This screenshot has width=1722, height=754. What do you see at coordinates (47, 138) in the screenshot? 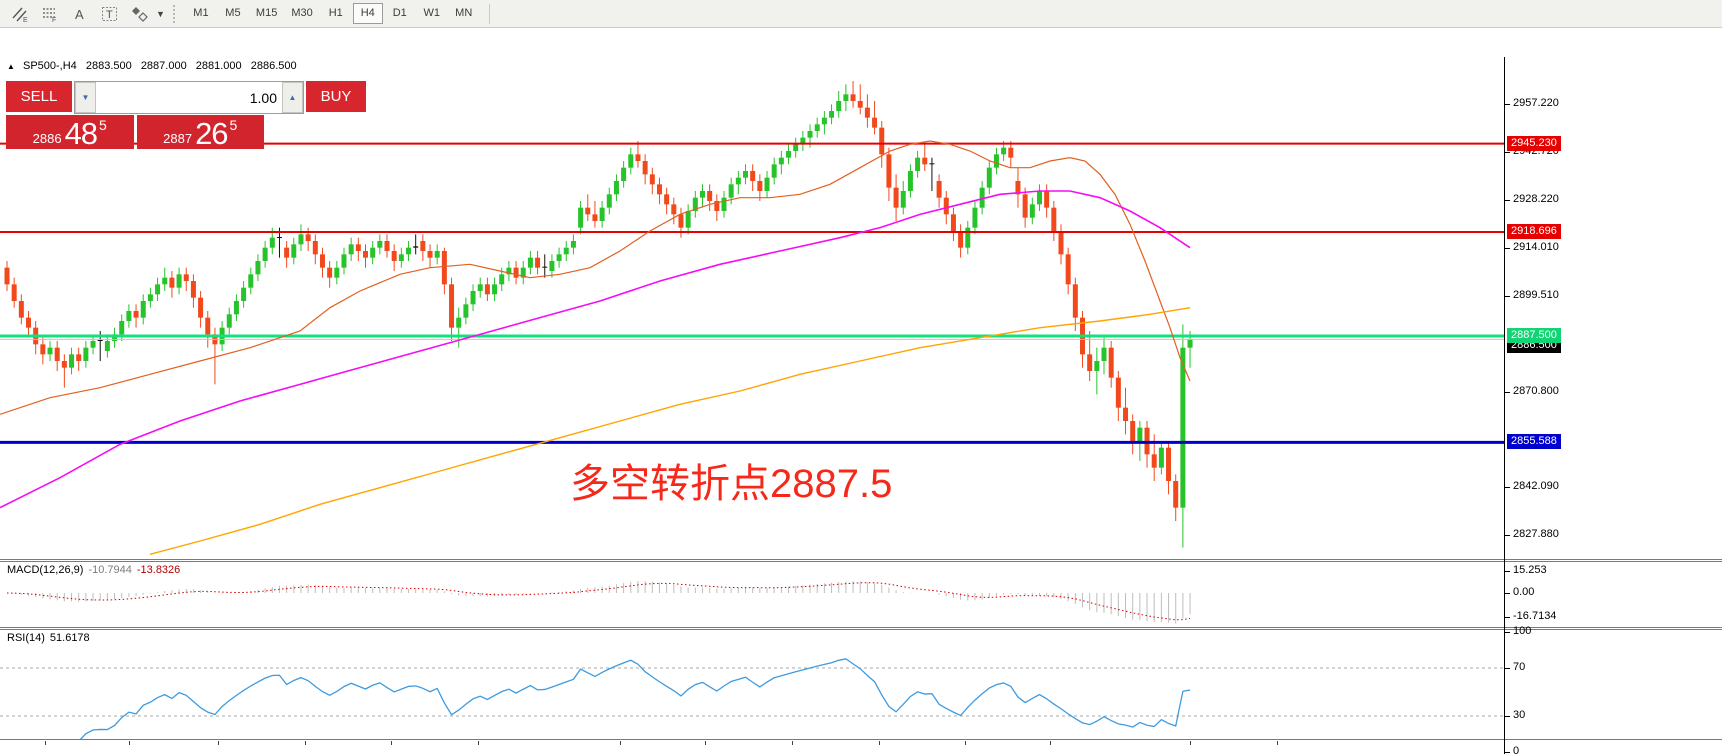
I see `bid-prefix: 2886` at bounding box center [47, 138].